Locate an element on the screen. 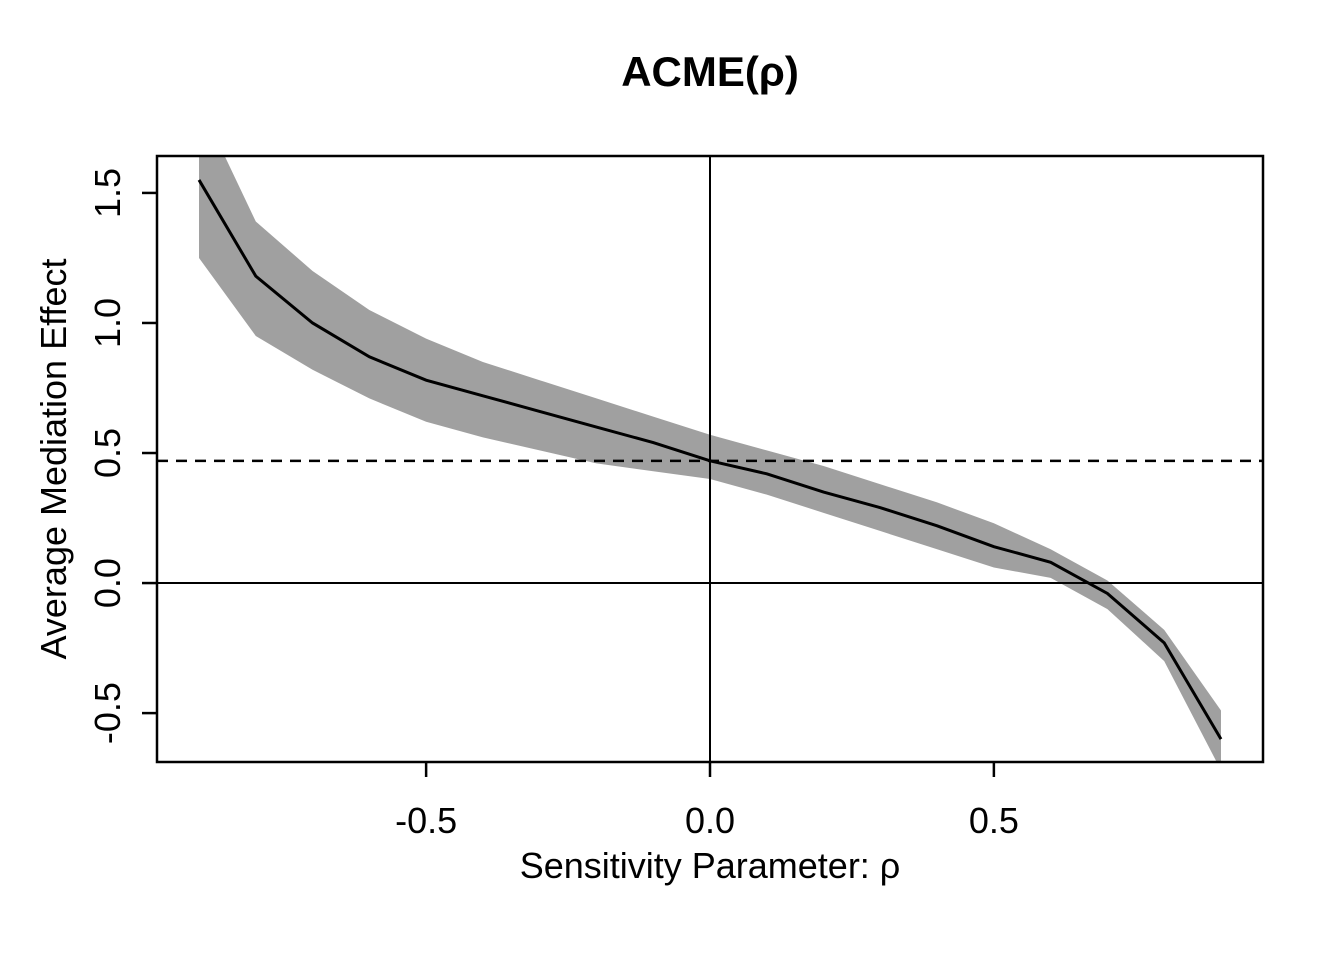  x-axis-title: Sensitivity Parameter: ρ is located at coordinates (710, 865).